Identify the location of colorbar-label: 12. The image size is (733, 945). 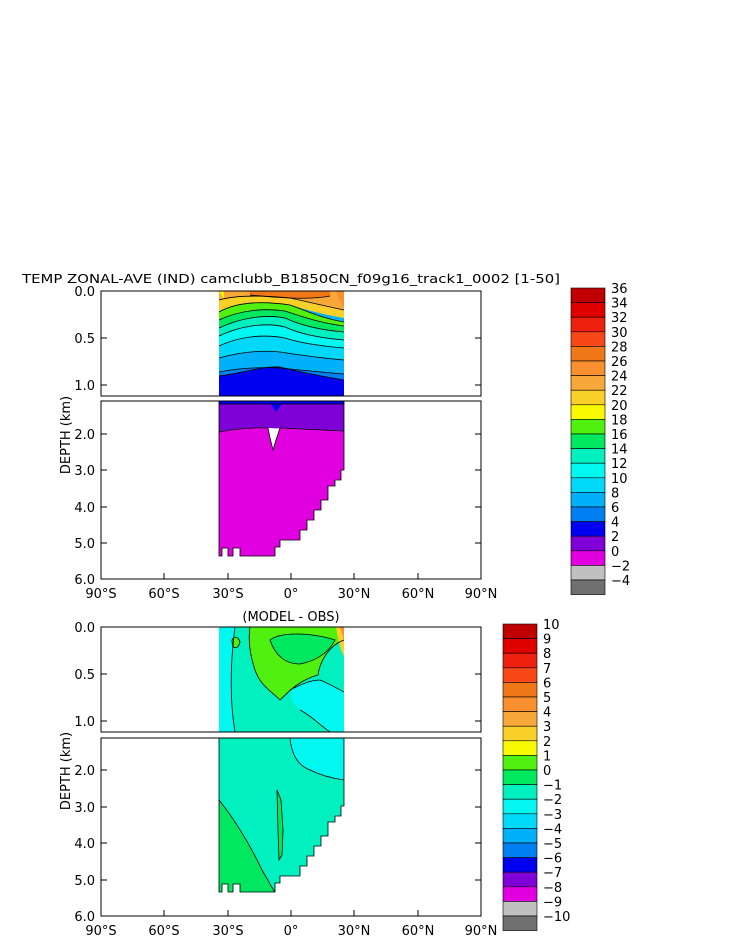
(619, 464).